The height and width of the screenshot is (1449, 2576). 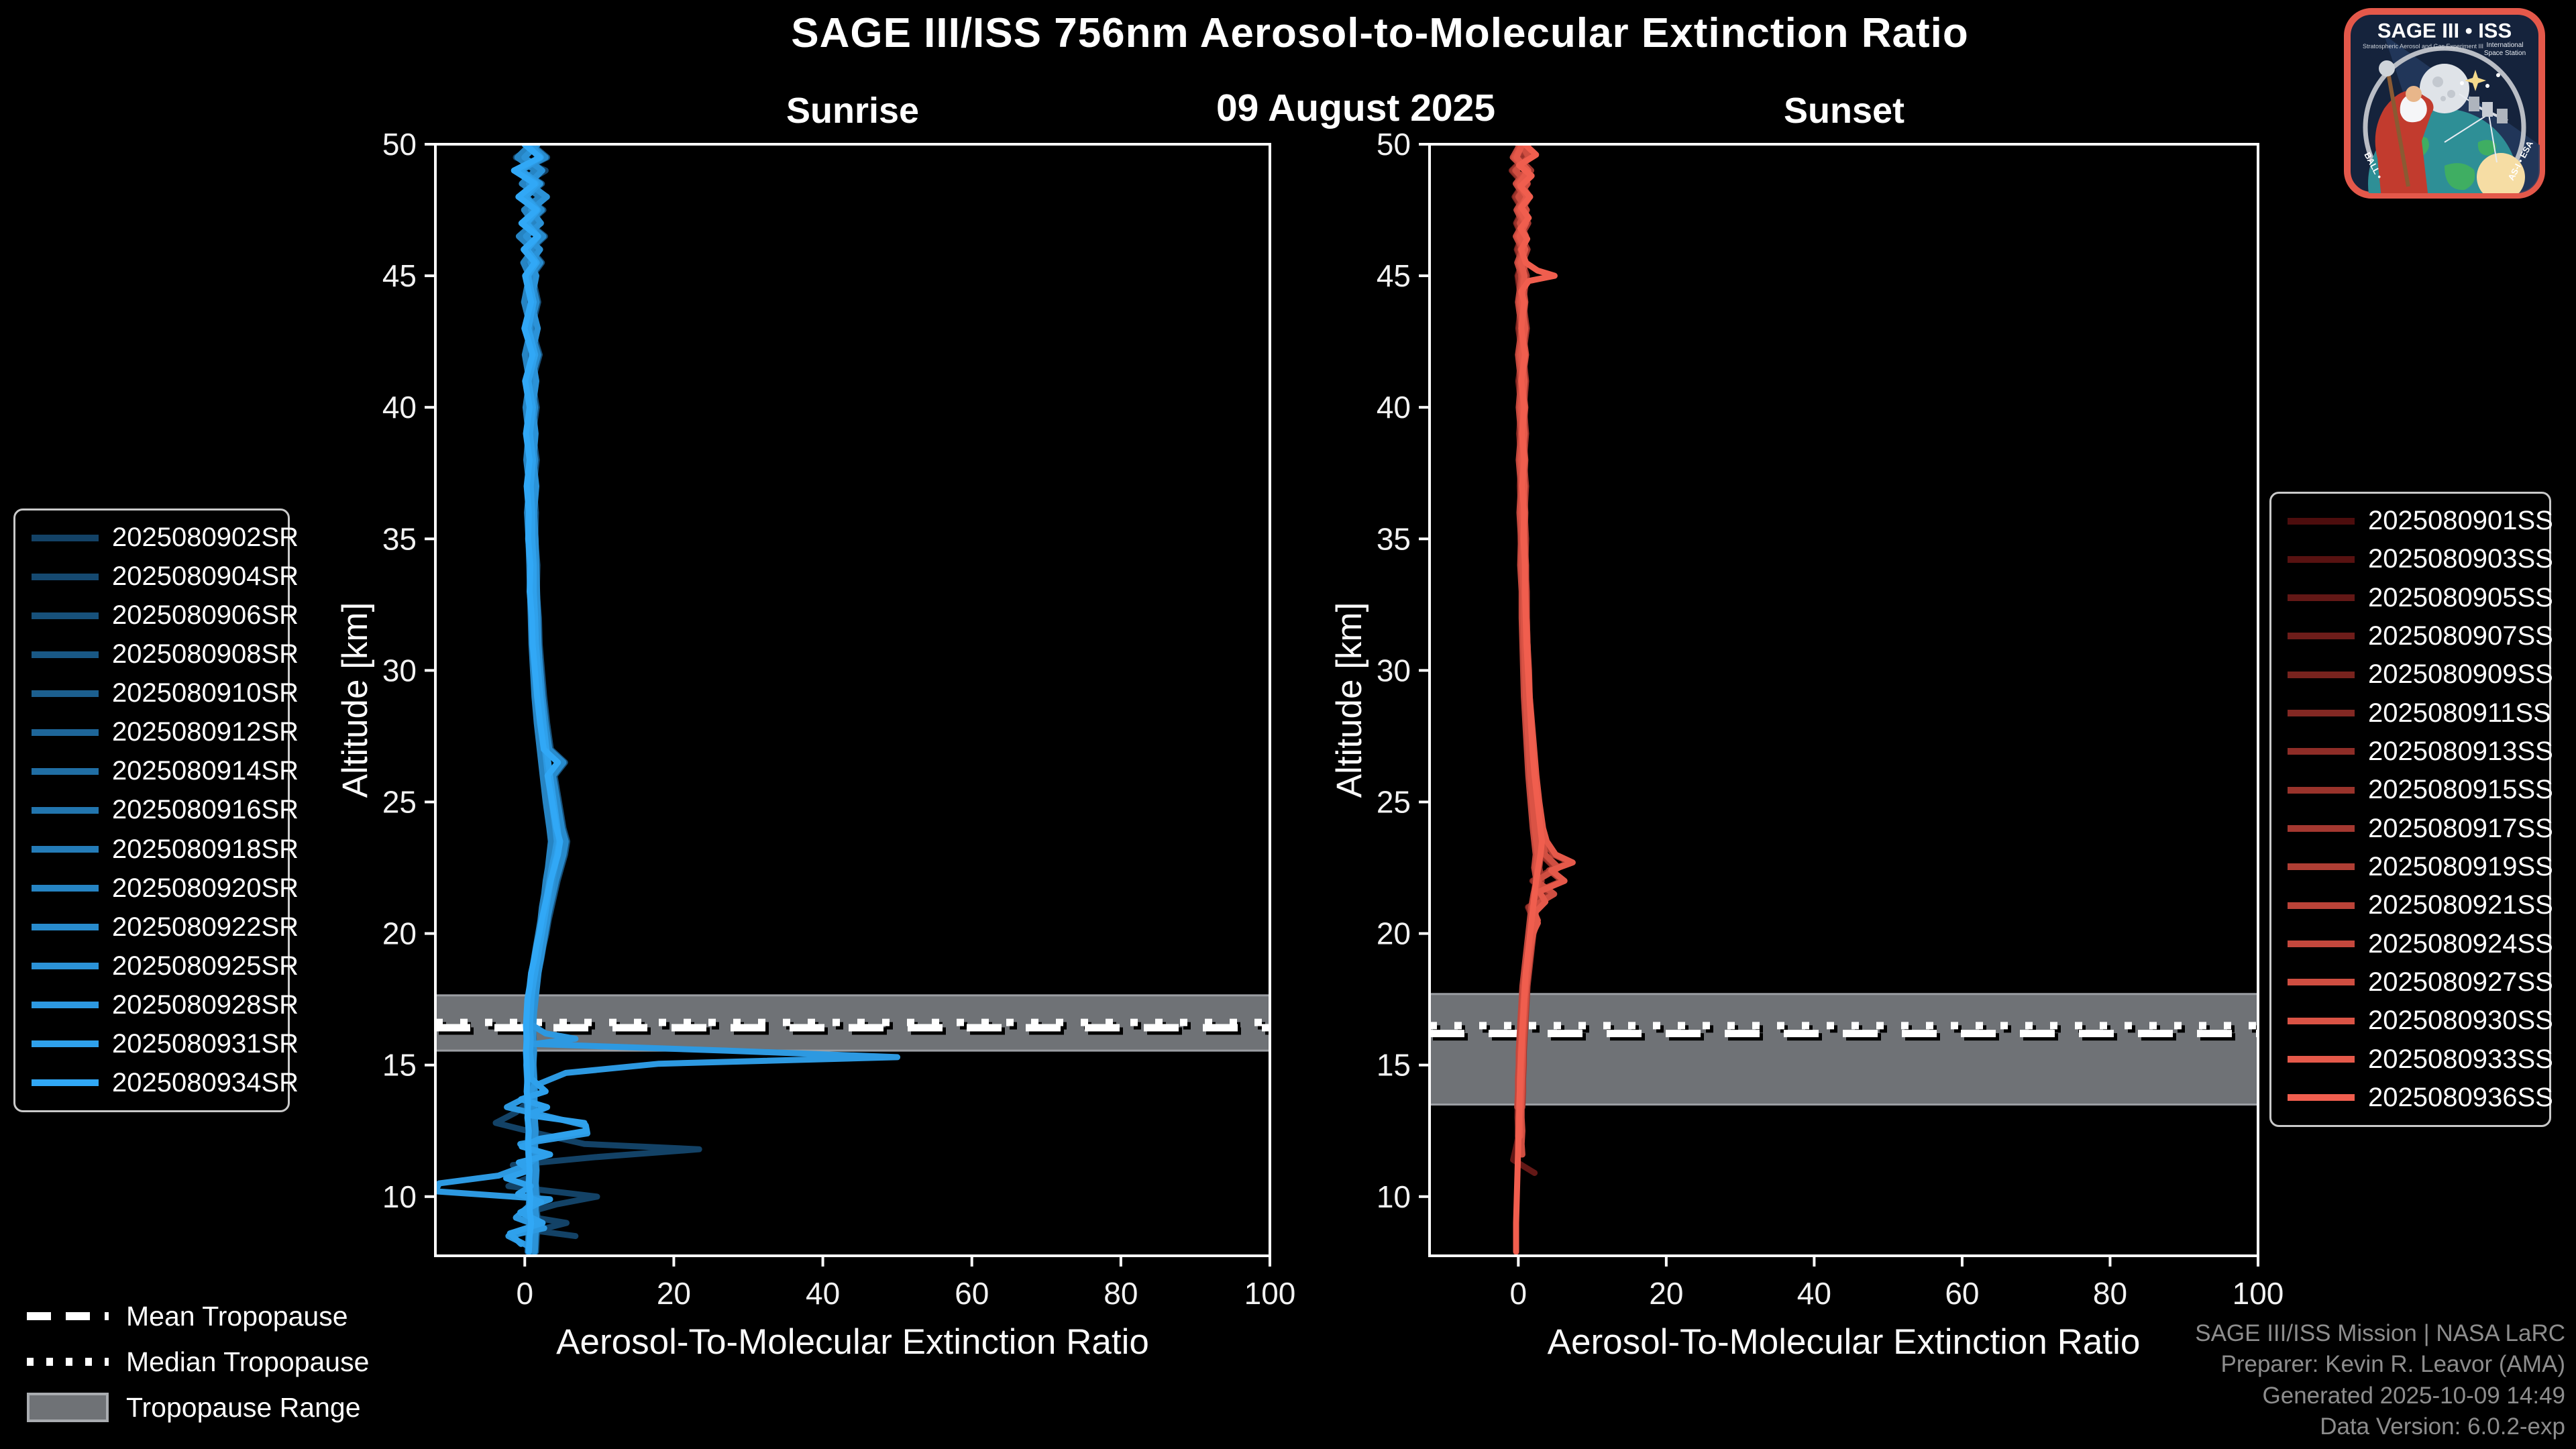 I want to click on sunset-legend-item: 2025080927SS, so click(x=2420, y=982).